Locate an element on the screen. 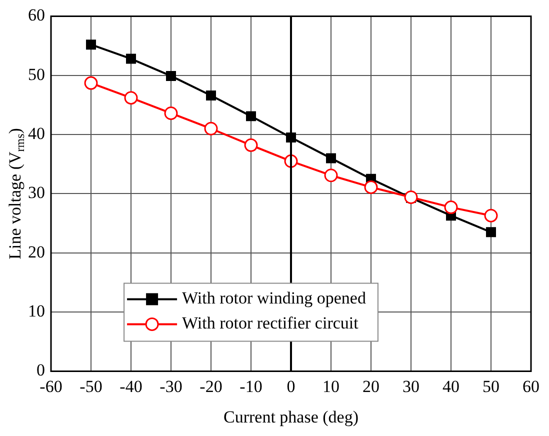  x-tick-label: 40 is located at coordinates (451, 386).